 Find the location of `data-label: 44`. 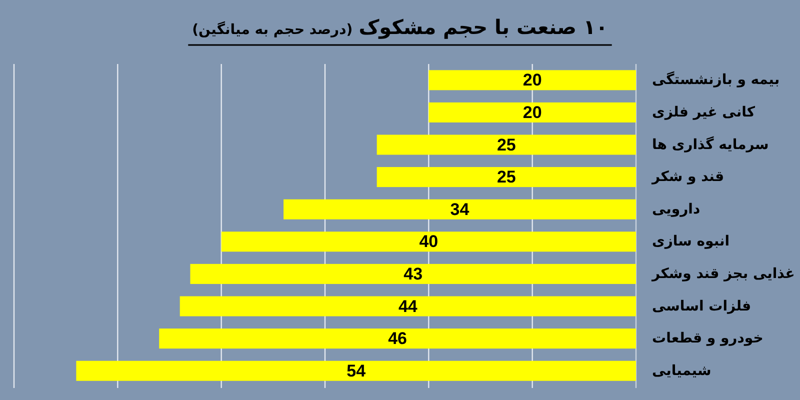

data-label: 44 is located at coordinates (408, 306).